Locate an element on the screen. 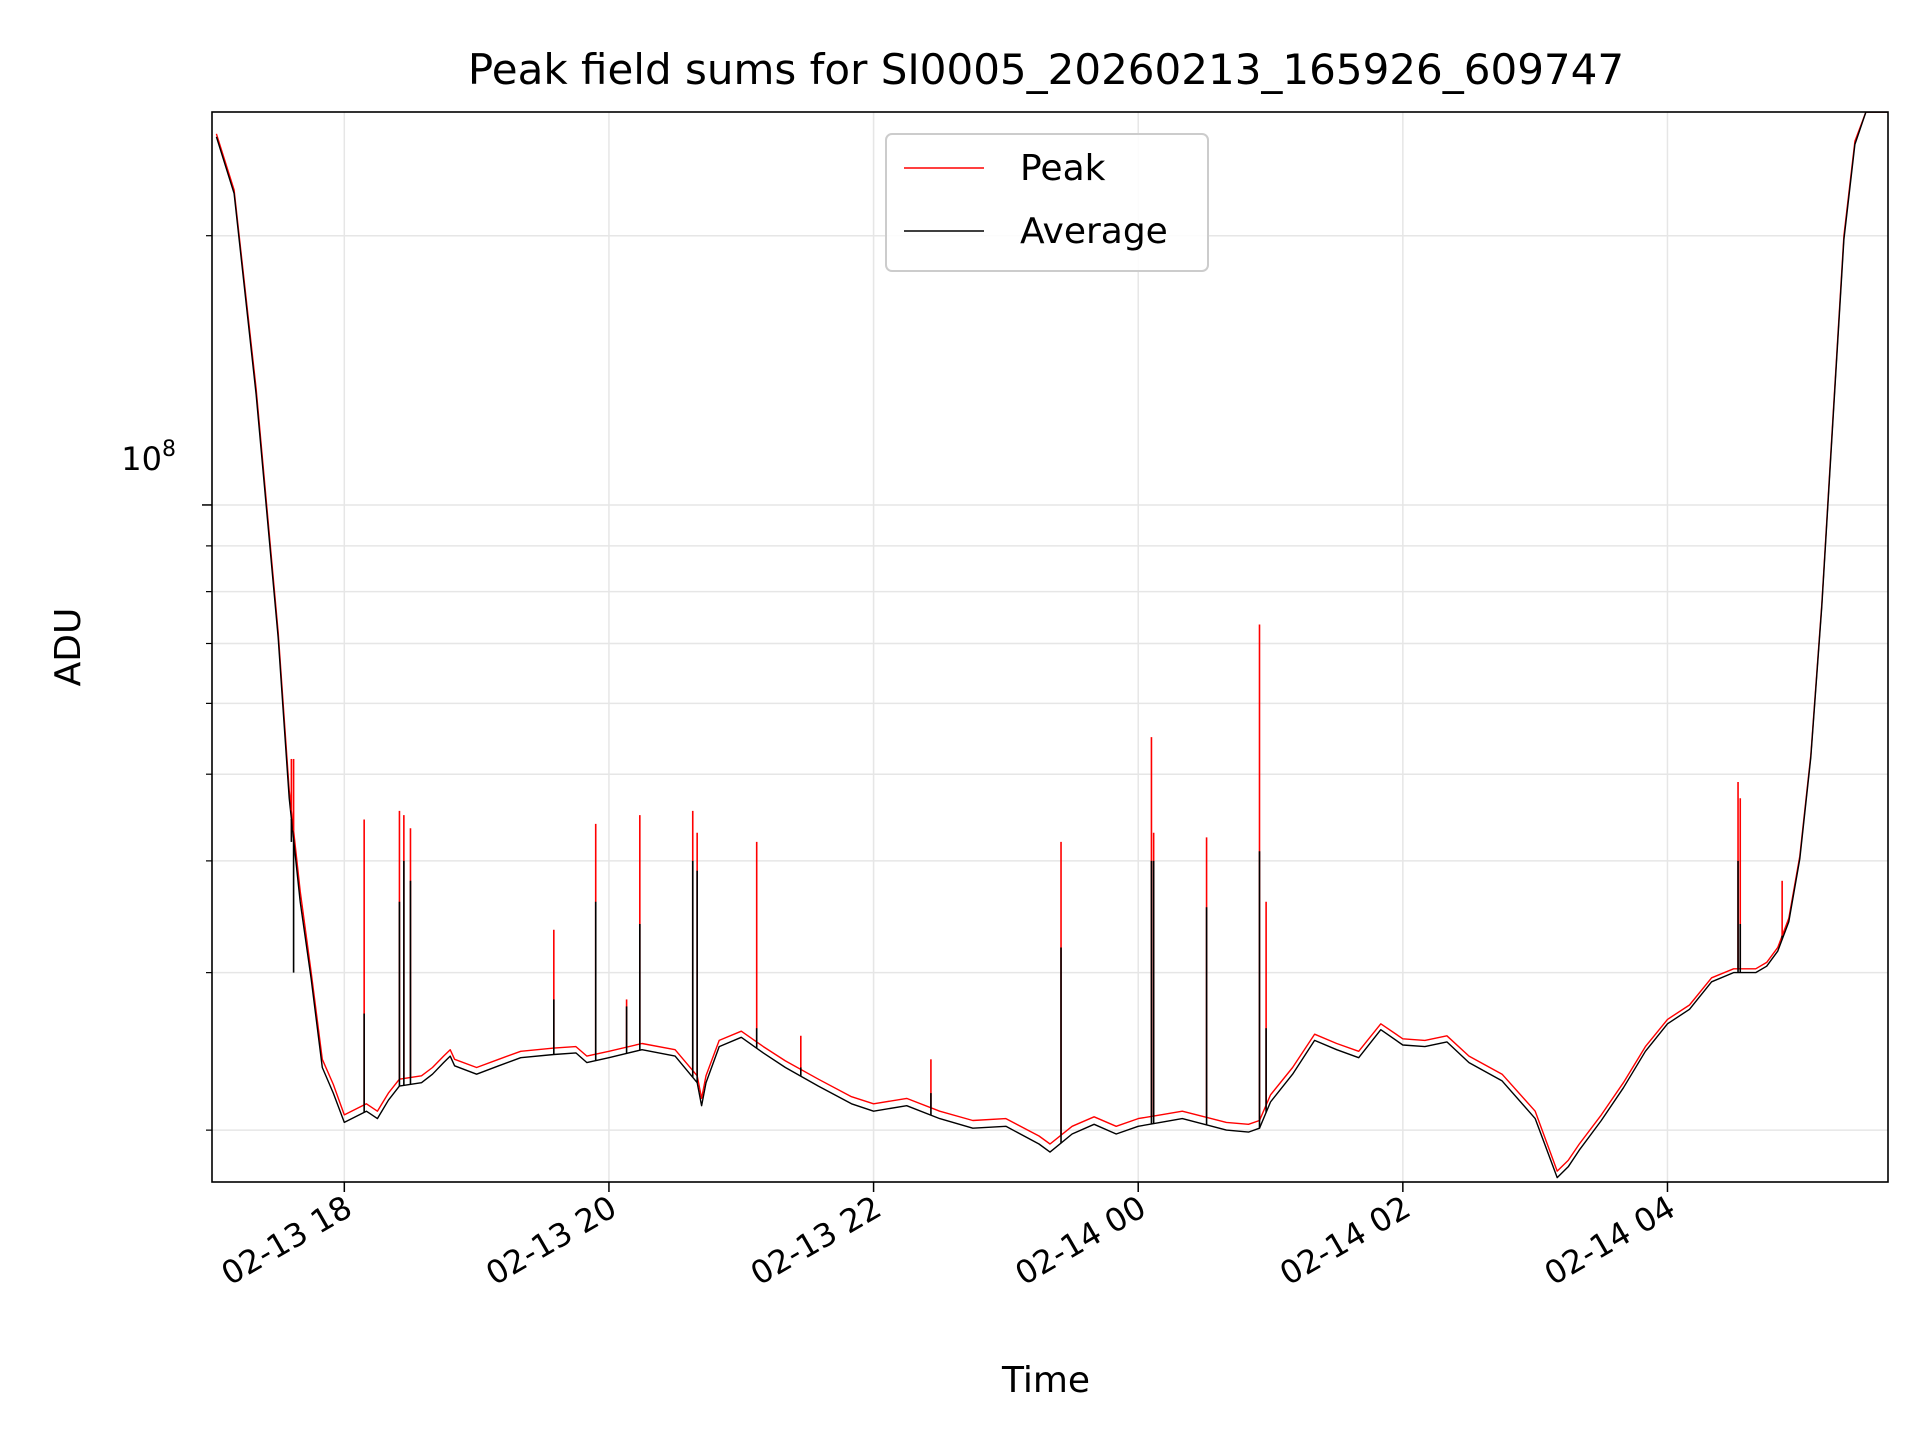 This screenshot has width=1920, height=1440. x-axis-label: Time is located at coordinates (1045, 1380).